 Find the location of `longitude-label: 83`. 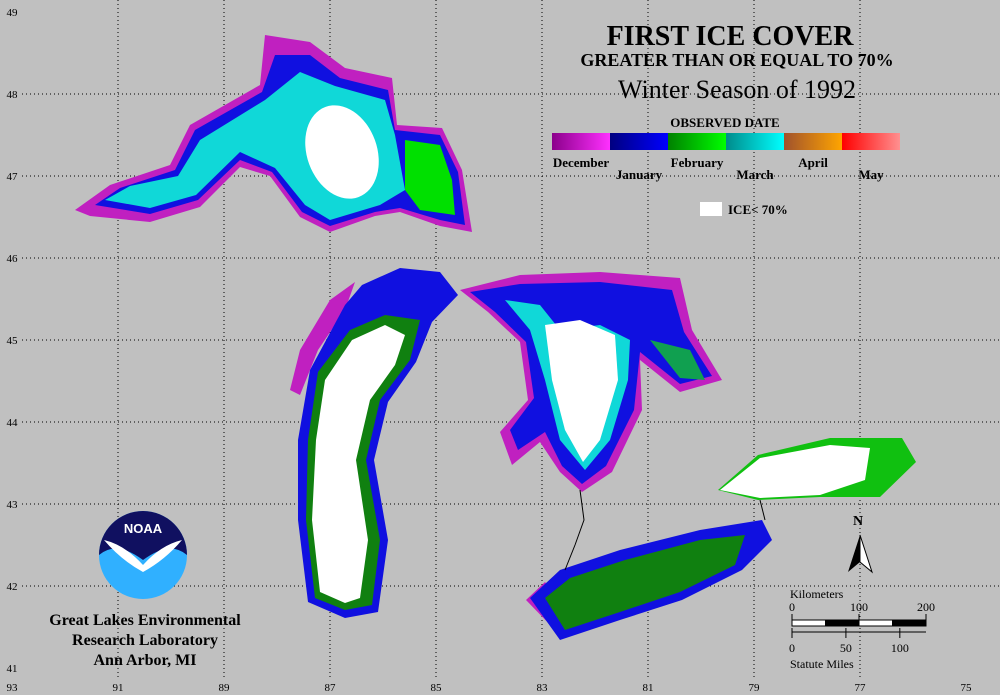

longitude-label: 83 is located at coordinates (543, 688).